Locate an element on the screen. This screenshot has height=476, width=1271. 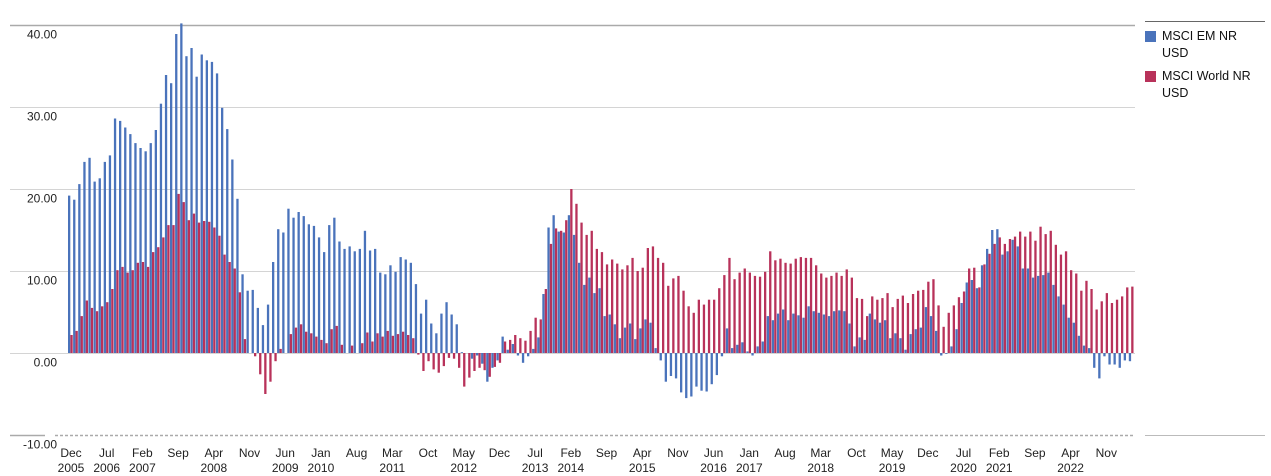
legend: MSCI EM NR USD MSCI World NR USD is located at coordinates (1205, 68).